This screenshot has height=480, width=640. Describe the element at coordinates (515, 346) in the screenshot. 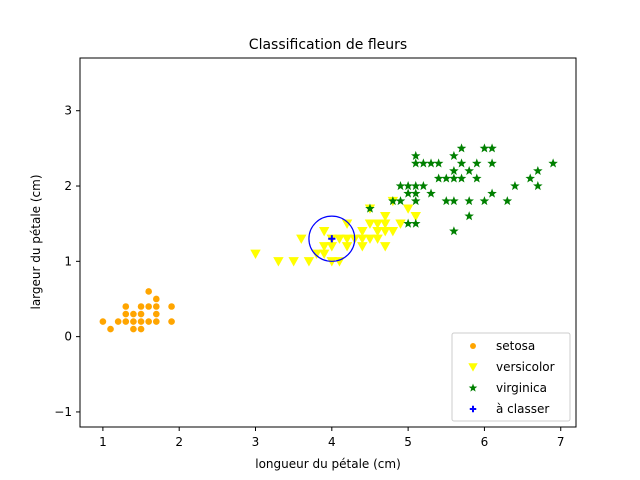

I see `legend-label: setosa` at that location.